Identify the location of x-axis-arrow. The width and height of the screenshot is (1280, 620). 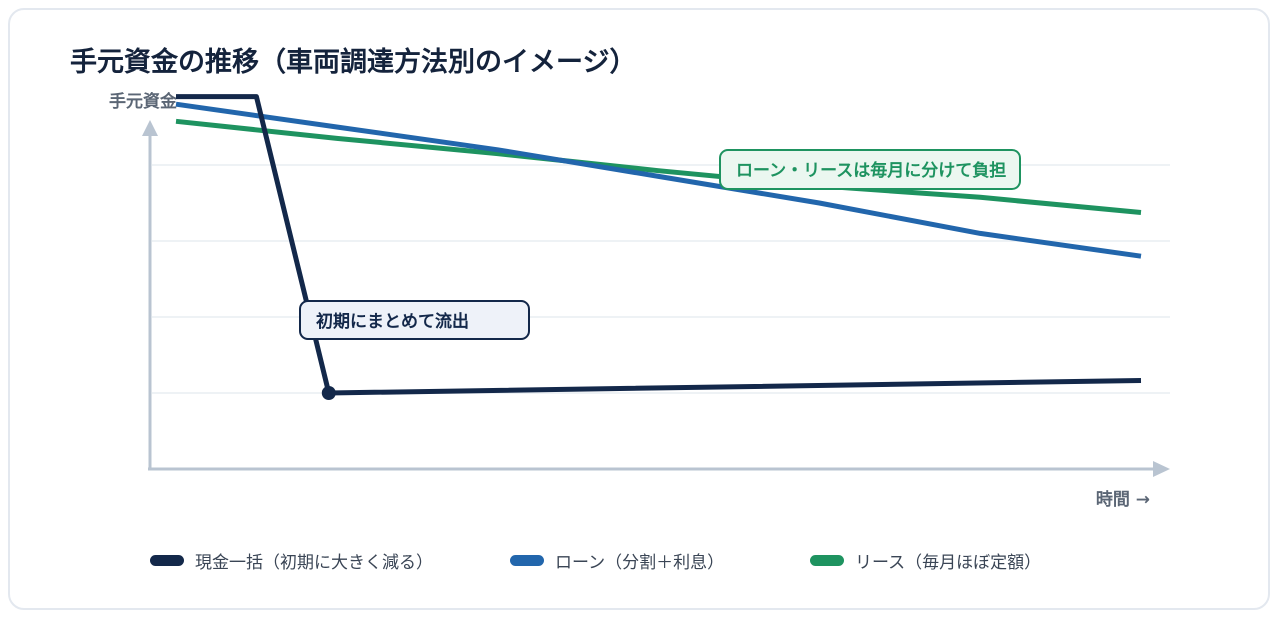
(1161, 469).